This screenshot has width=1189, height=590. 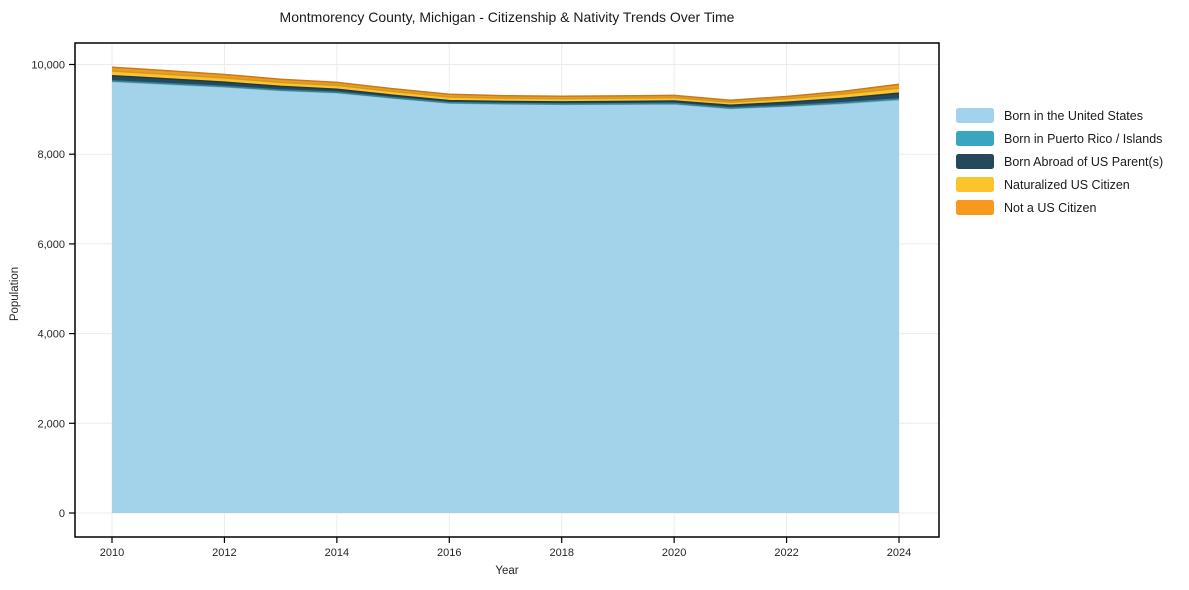 I want to click on x-tick-label: 2014, so click(x=337, y=553).